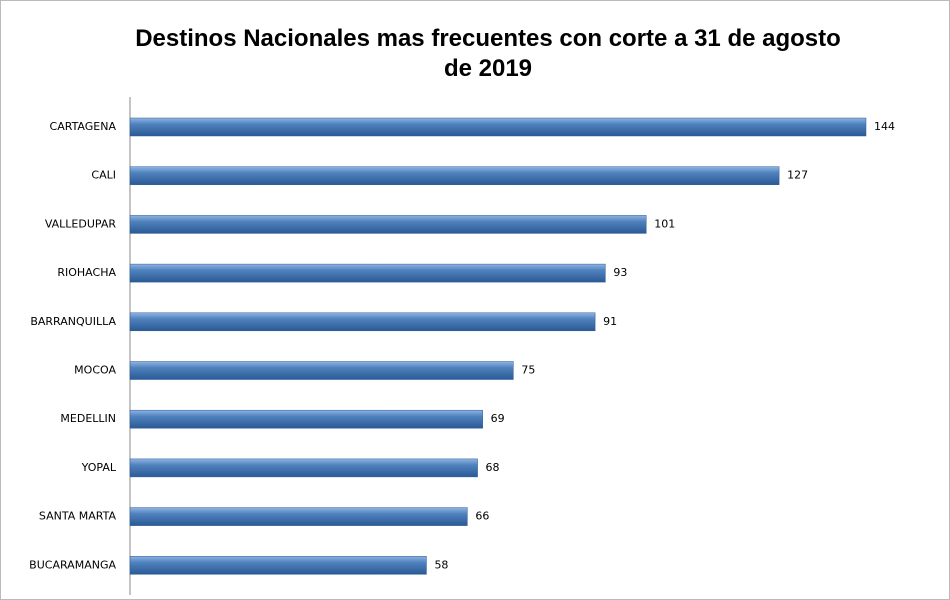 The image size is (950, 600). I want to click on data-label: 127, so click(797, 175).